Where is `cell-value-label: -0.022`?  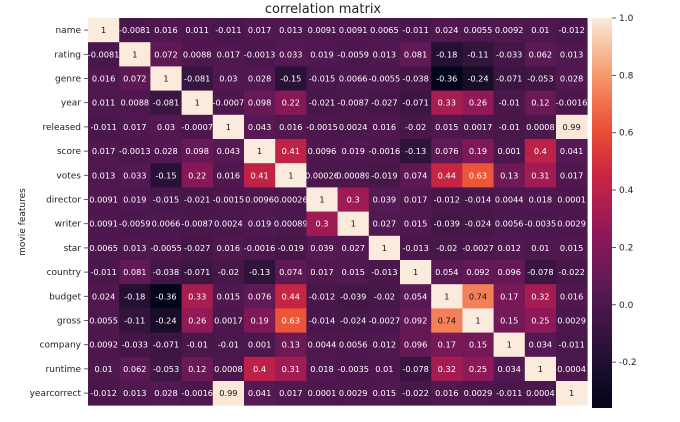 cell-value-label: -0.022 is located at coordinates (571, 272).